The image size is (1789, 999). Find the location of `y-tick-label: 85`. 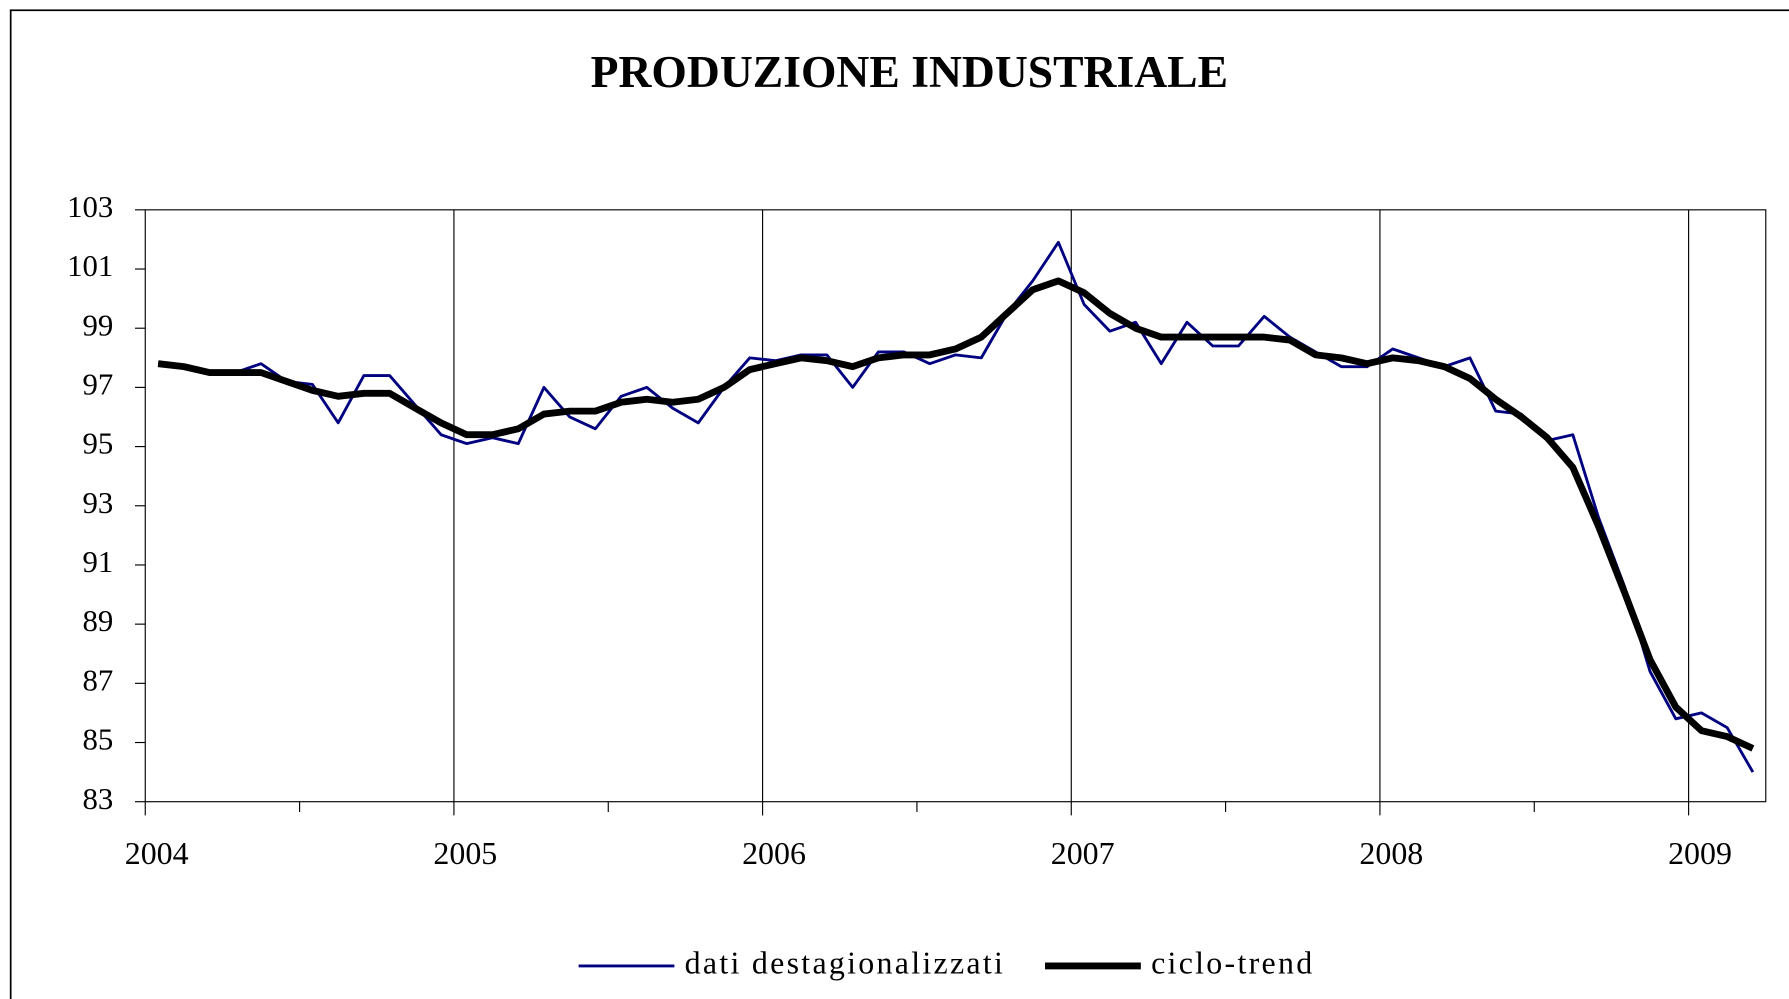

y-tick-label: 85 is located at coordinates (98, 740).